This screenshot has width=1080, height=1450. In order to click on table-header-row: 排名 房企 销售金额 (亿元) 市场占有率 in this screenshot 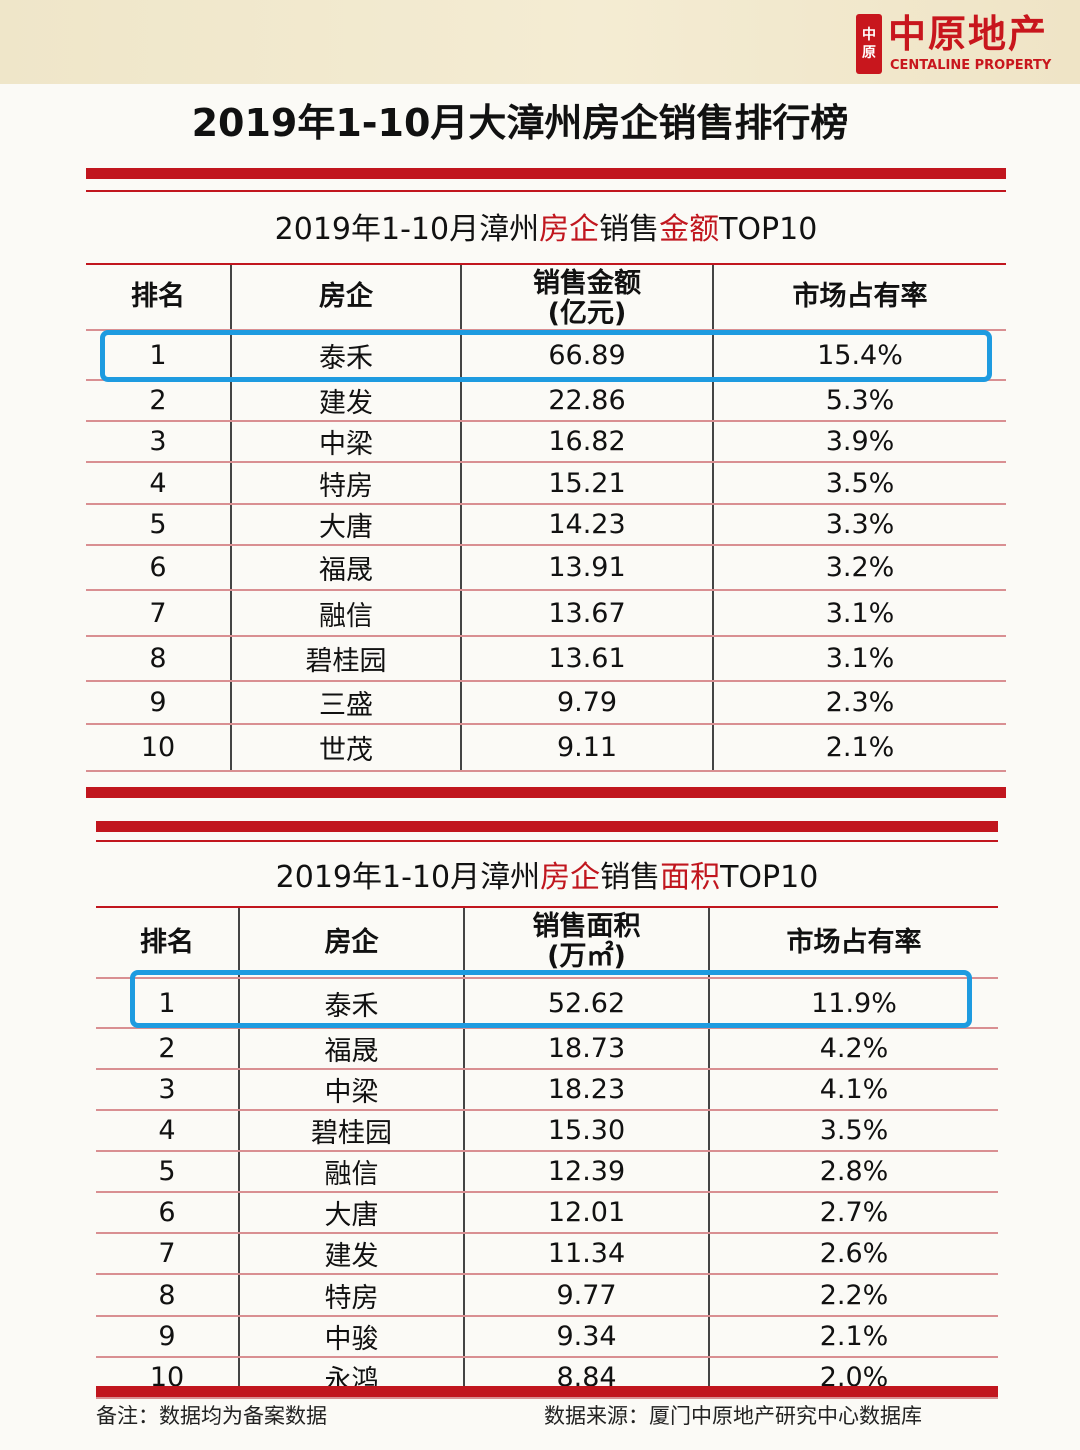, I will do `click(546, 298)`.